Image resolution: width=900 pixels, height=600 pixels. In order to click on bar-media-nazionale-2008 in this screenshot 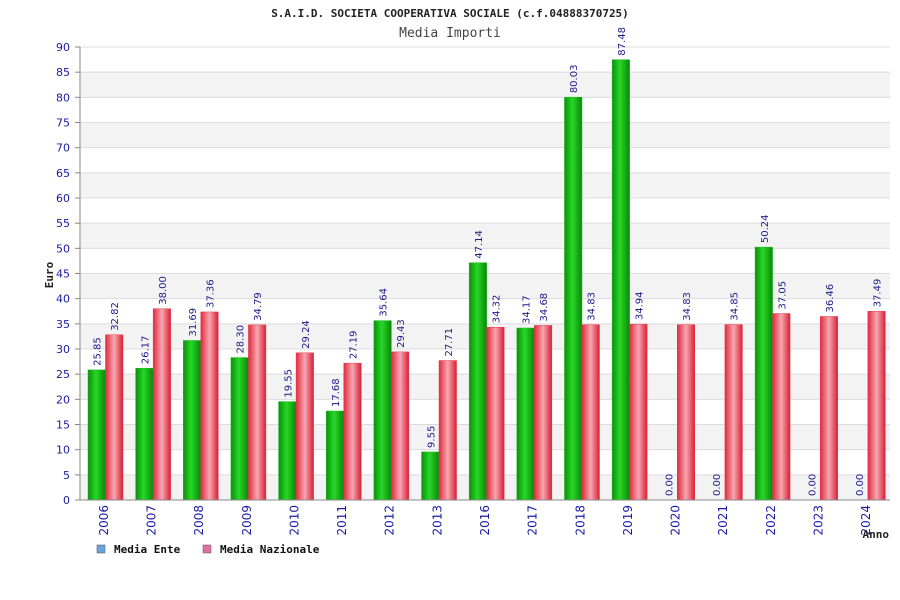, I will do `click(209, 406)`.